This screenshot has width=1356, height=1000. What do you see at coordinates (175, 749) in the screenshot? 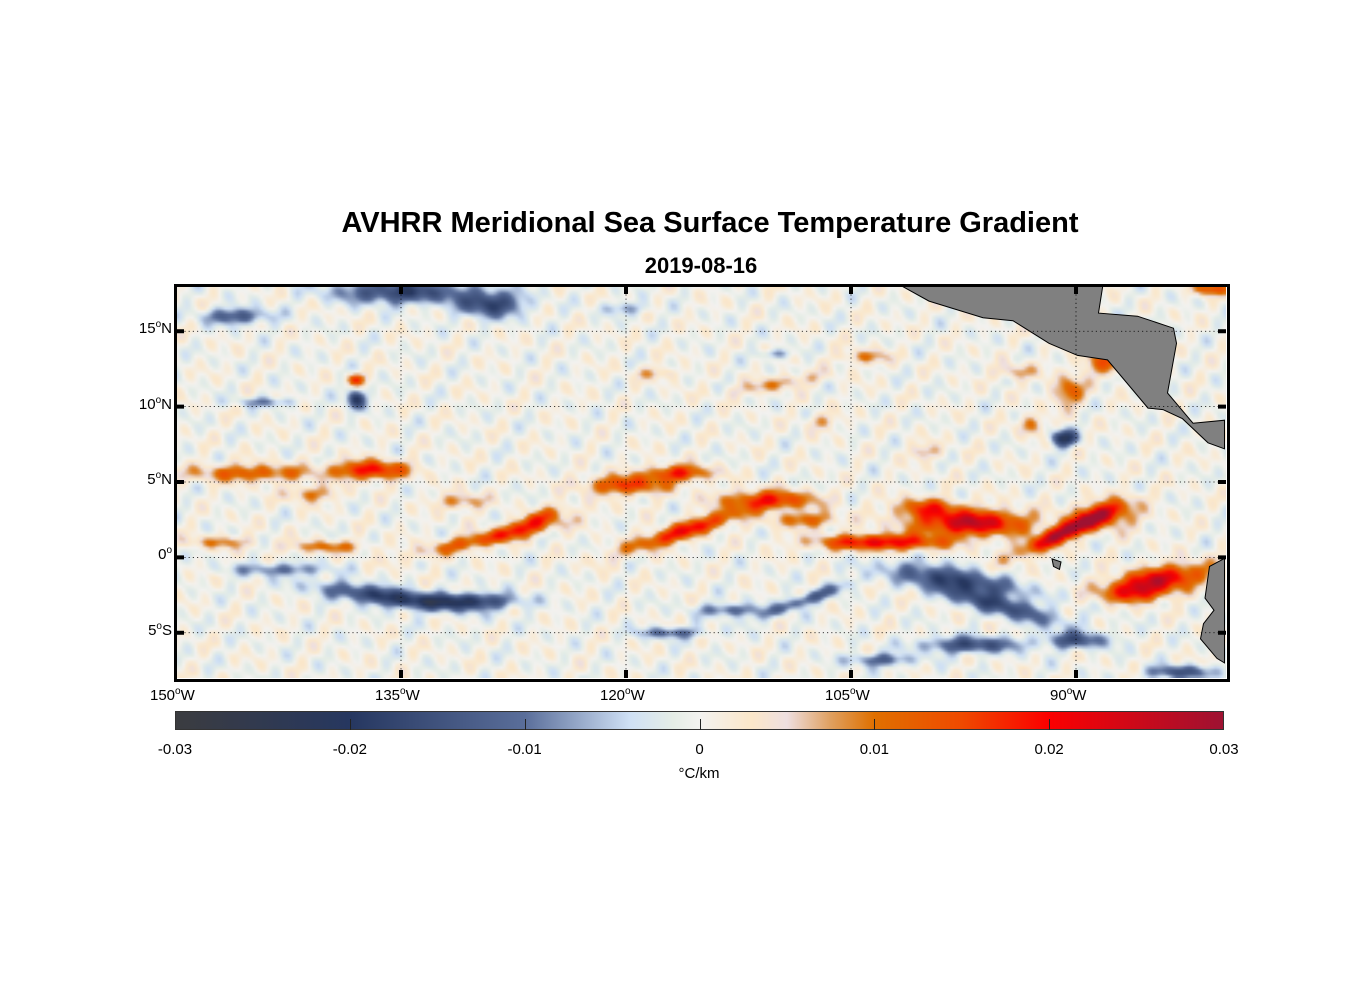
I see `colorbar-tick-label: -0.03` at bounding box center [175, 749].